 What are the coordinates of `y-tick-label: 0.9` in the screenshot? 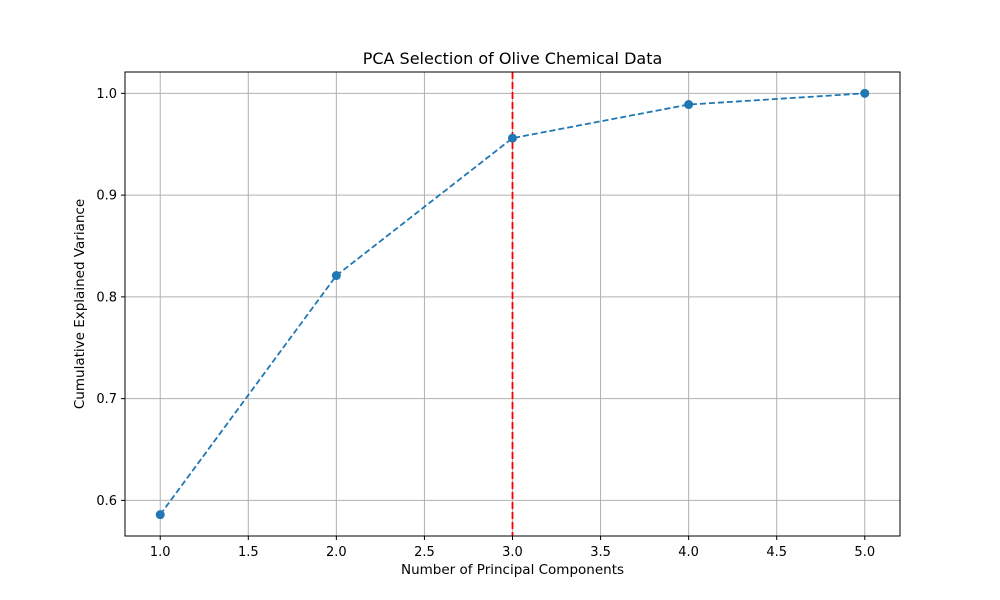 It's located at (106, 196).